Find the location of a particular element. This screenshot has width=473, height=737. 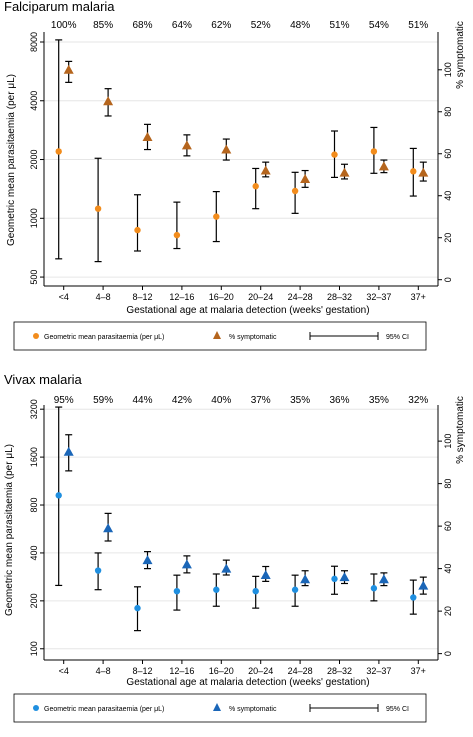

y-tick-label-left: 1000 is located at coordinates (34, 218).